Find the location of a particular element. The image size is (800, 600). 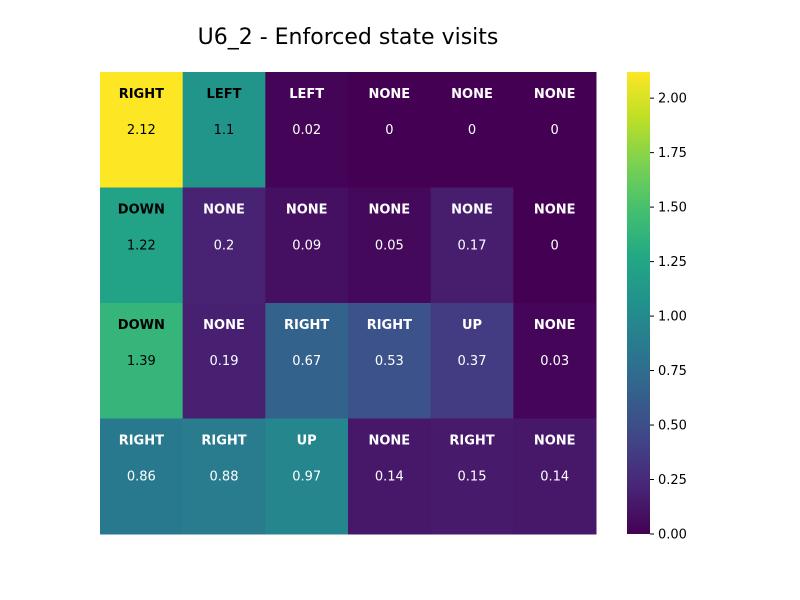

cell-value-label: 0.37 is located at coordinates (472, 361).